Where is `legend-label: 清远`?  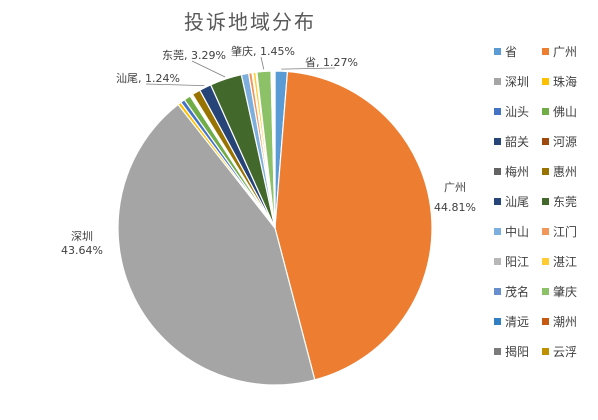
legend-label: 清远 is located at coordinates (517, 321).